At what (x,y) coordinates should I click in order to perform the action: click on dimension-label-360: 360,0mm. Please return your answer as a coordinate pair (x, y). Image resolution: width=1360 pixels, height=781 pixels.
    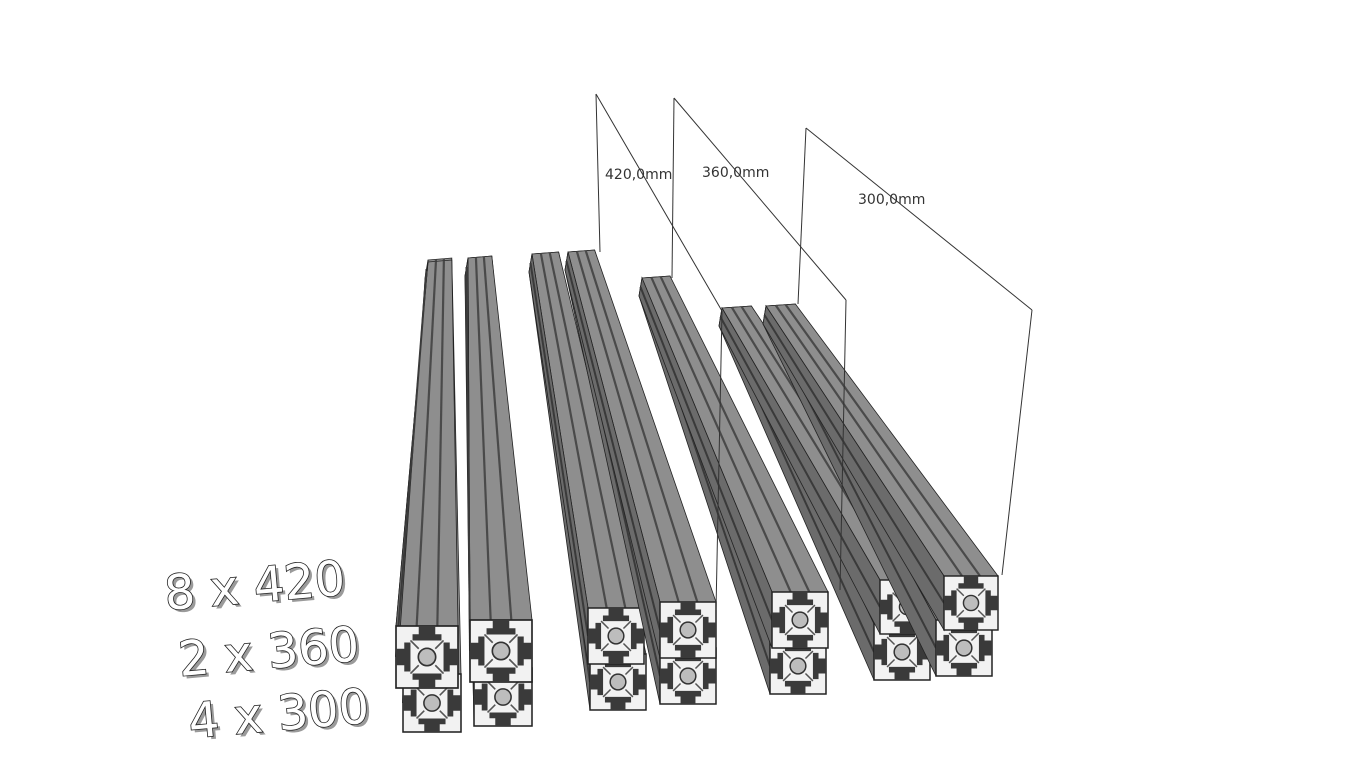
    Looking at the image, I should click on (735, 173).